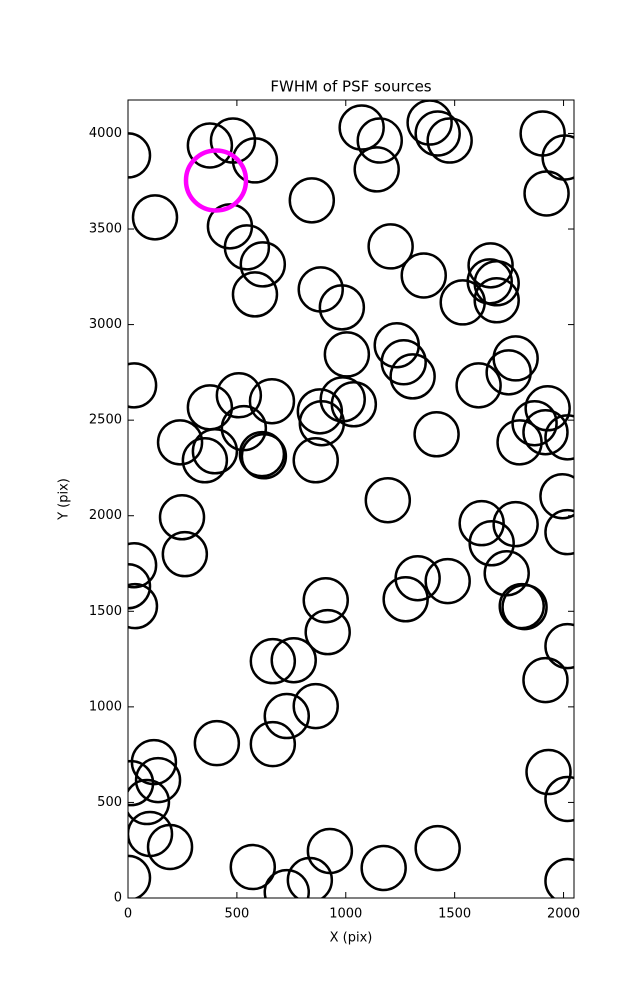  I want to click on x-tick-label: 1000, so click(345, 914).